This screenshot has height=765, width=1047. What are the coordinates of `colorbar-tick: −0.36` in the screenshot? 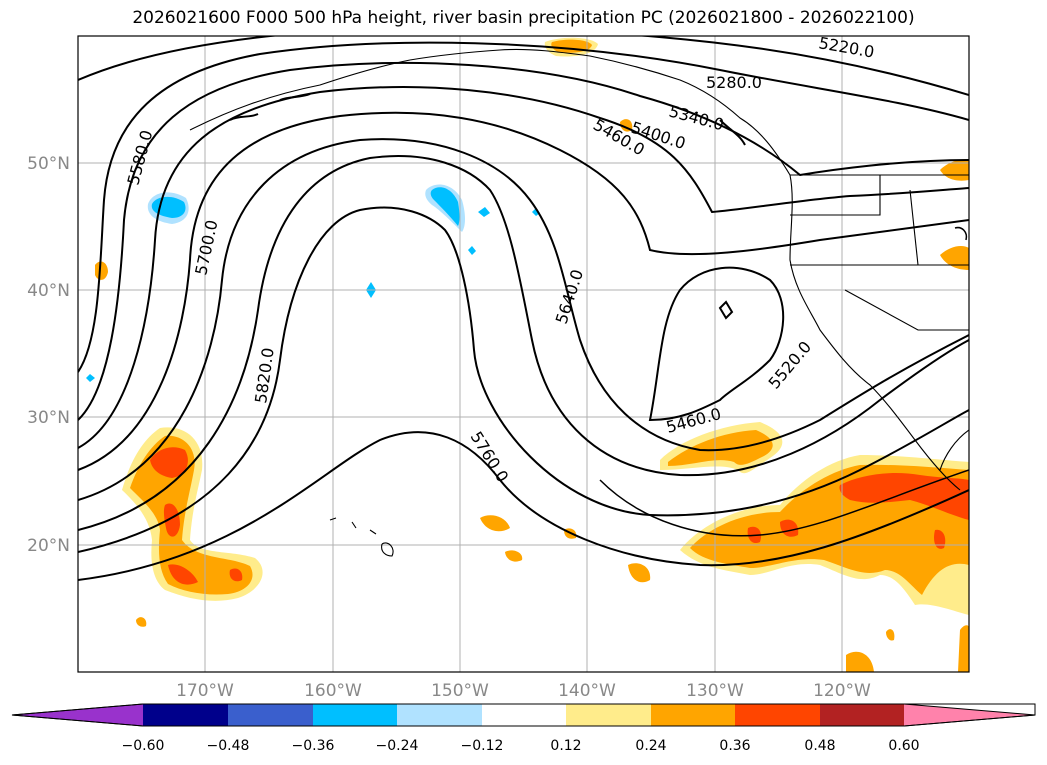 It's located at (313, 746).